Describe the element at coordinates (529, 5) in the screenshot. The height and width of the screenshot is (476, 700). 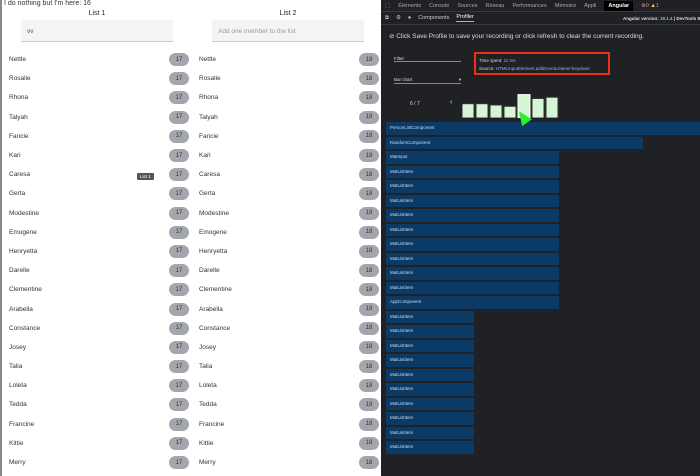
I see `tab-4: Performances` at that location.